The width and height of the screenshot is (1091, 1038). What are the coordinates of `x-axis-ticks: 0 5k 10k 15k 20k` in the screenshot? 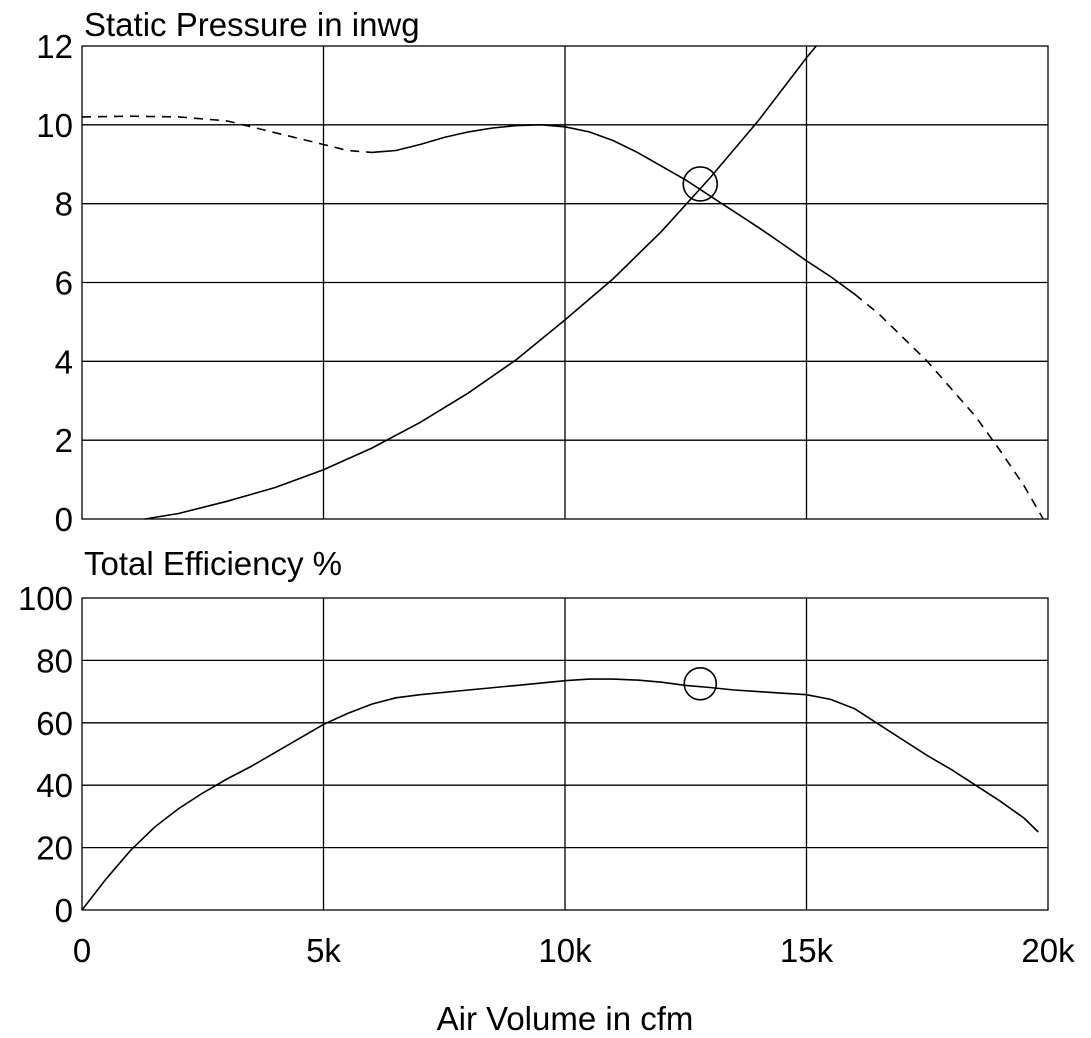 It's located at (574, 950).